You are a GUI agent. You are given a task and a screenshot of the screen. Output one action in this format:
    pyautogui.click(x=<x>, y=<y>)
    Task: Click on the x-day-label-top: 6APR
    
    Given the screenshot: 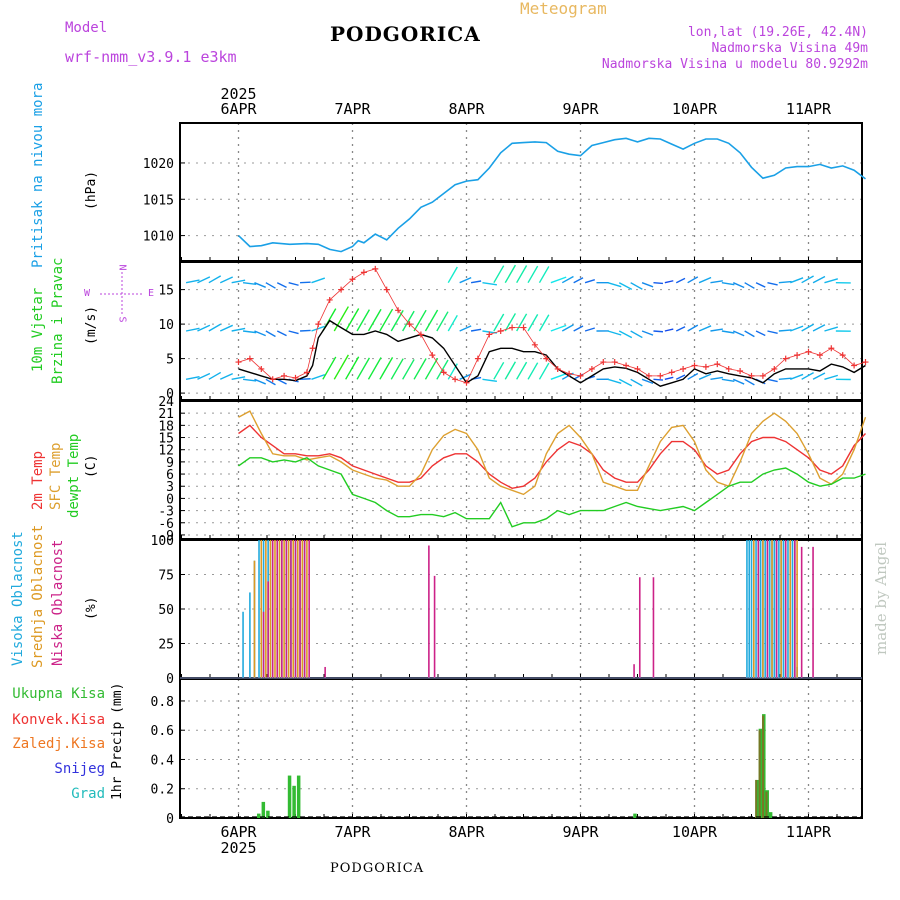 What is the action you would take?
    pyautogui.click(x=238, y=109)
    